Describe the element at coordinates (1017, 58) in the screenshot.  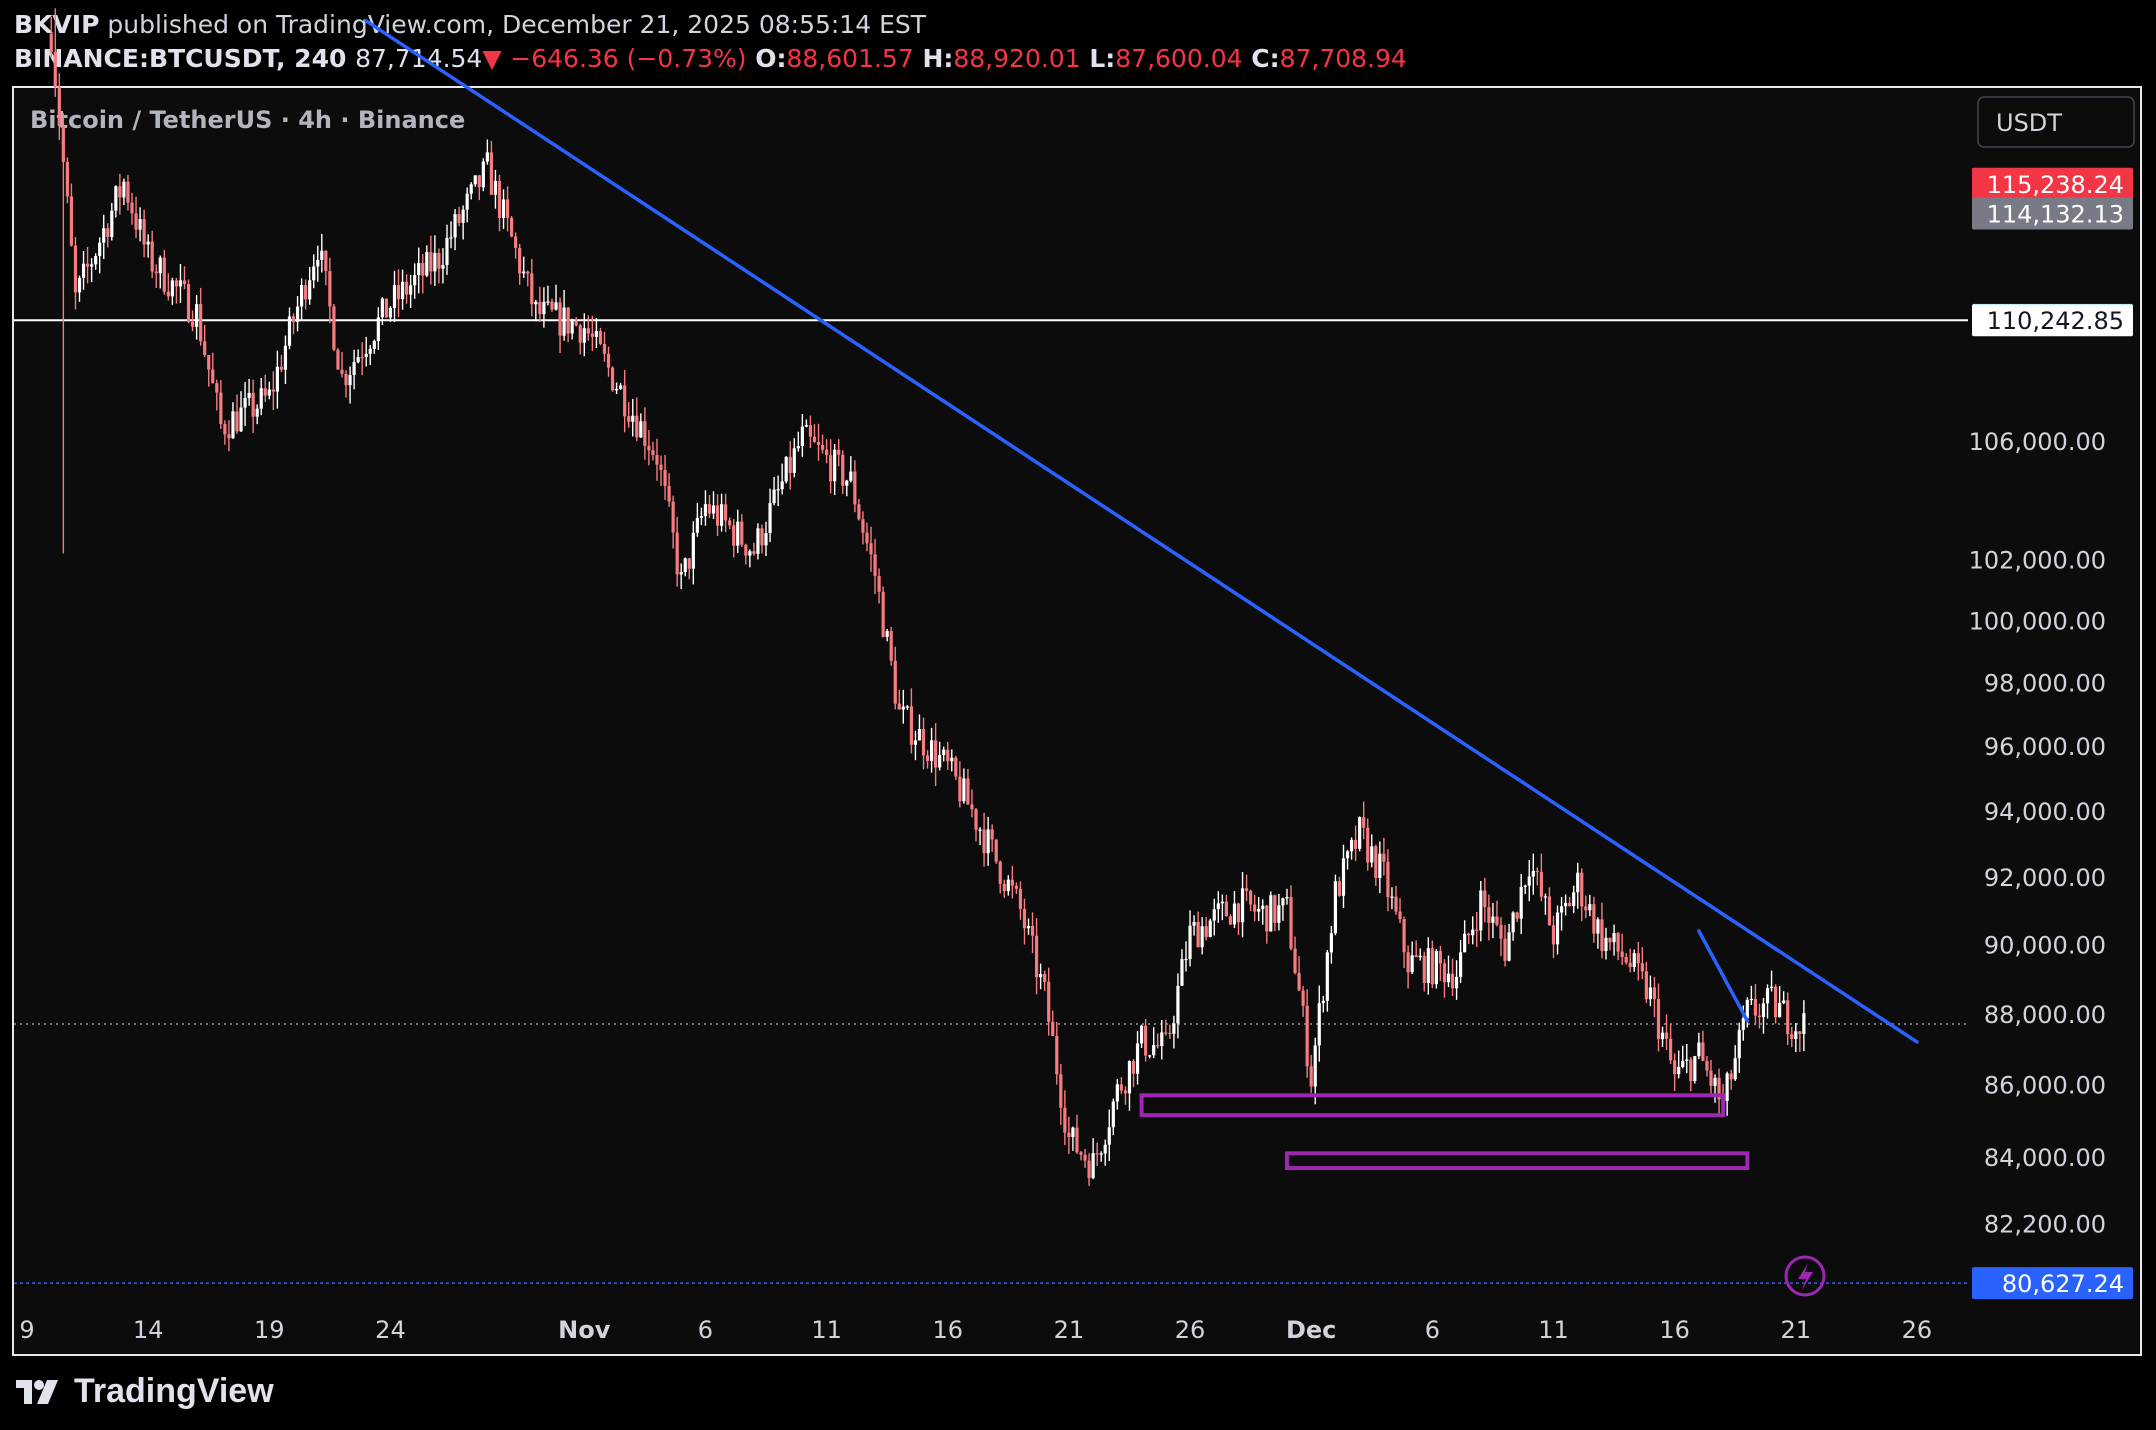
I see `high-value: 88,920.01` at that location.